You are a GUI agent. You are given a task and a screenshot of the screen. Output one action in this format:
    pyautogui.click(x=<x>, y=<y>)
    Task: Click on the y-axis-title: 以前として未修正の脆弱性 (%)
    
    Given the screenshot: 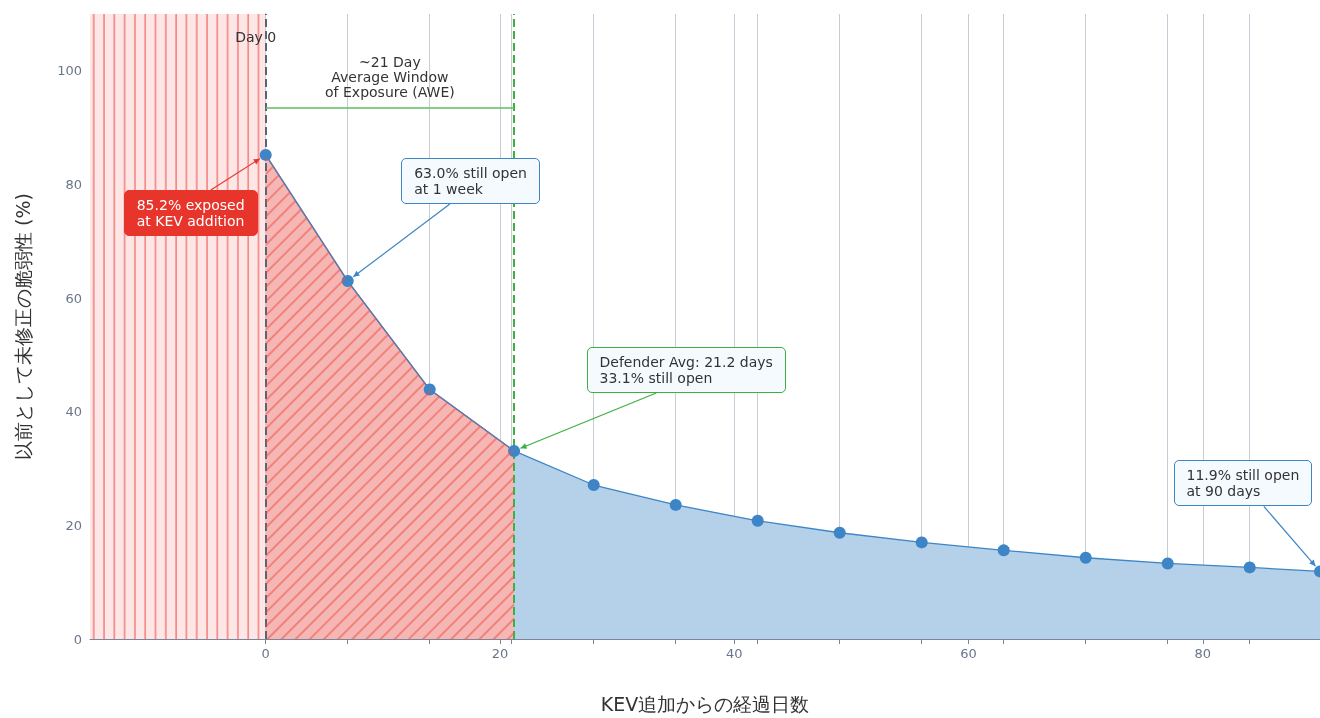 What is the action you would take?
    pyautogui.click(x=22, y=326)
    